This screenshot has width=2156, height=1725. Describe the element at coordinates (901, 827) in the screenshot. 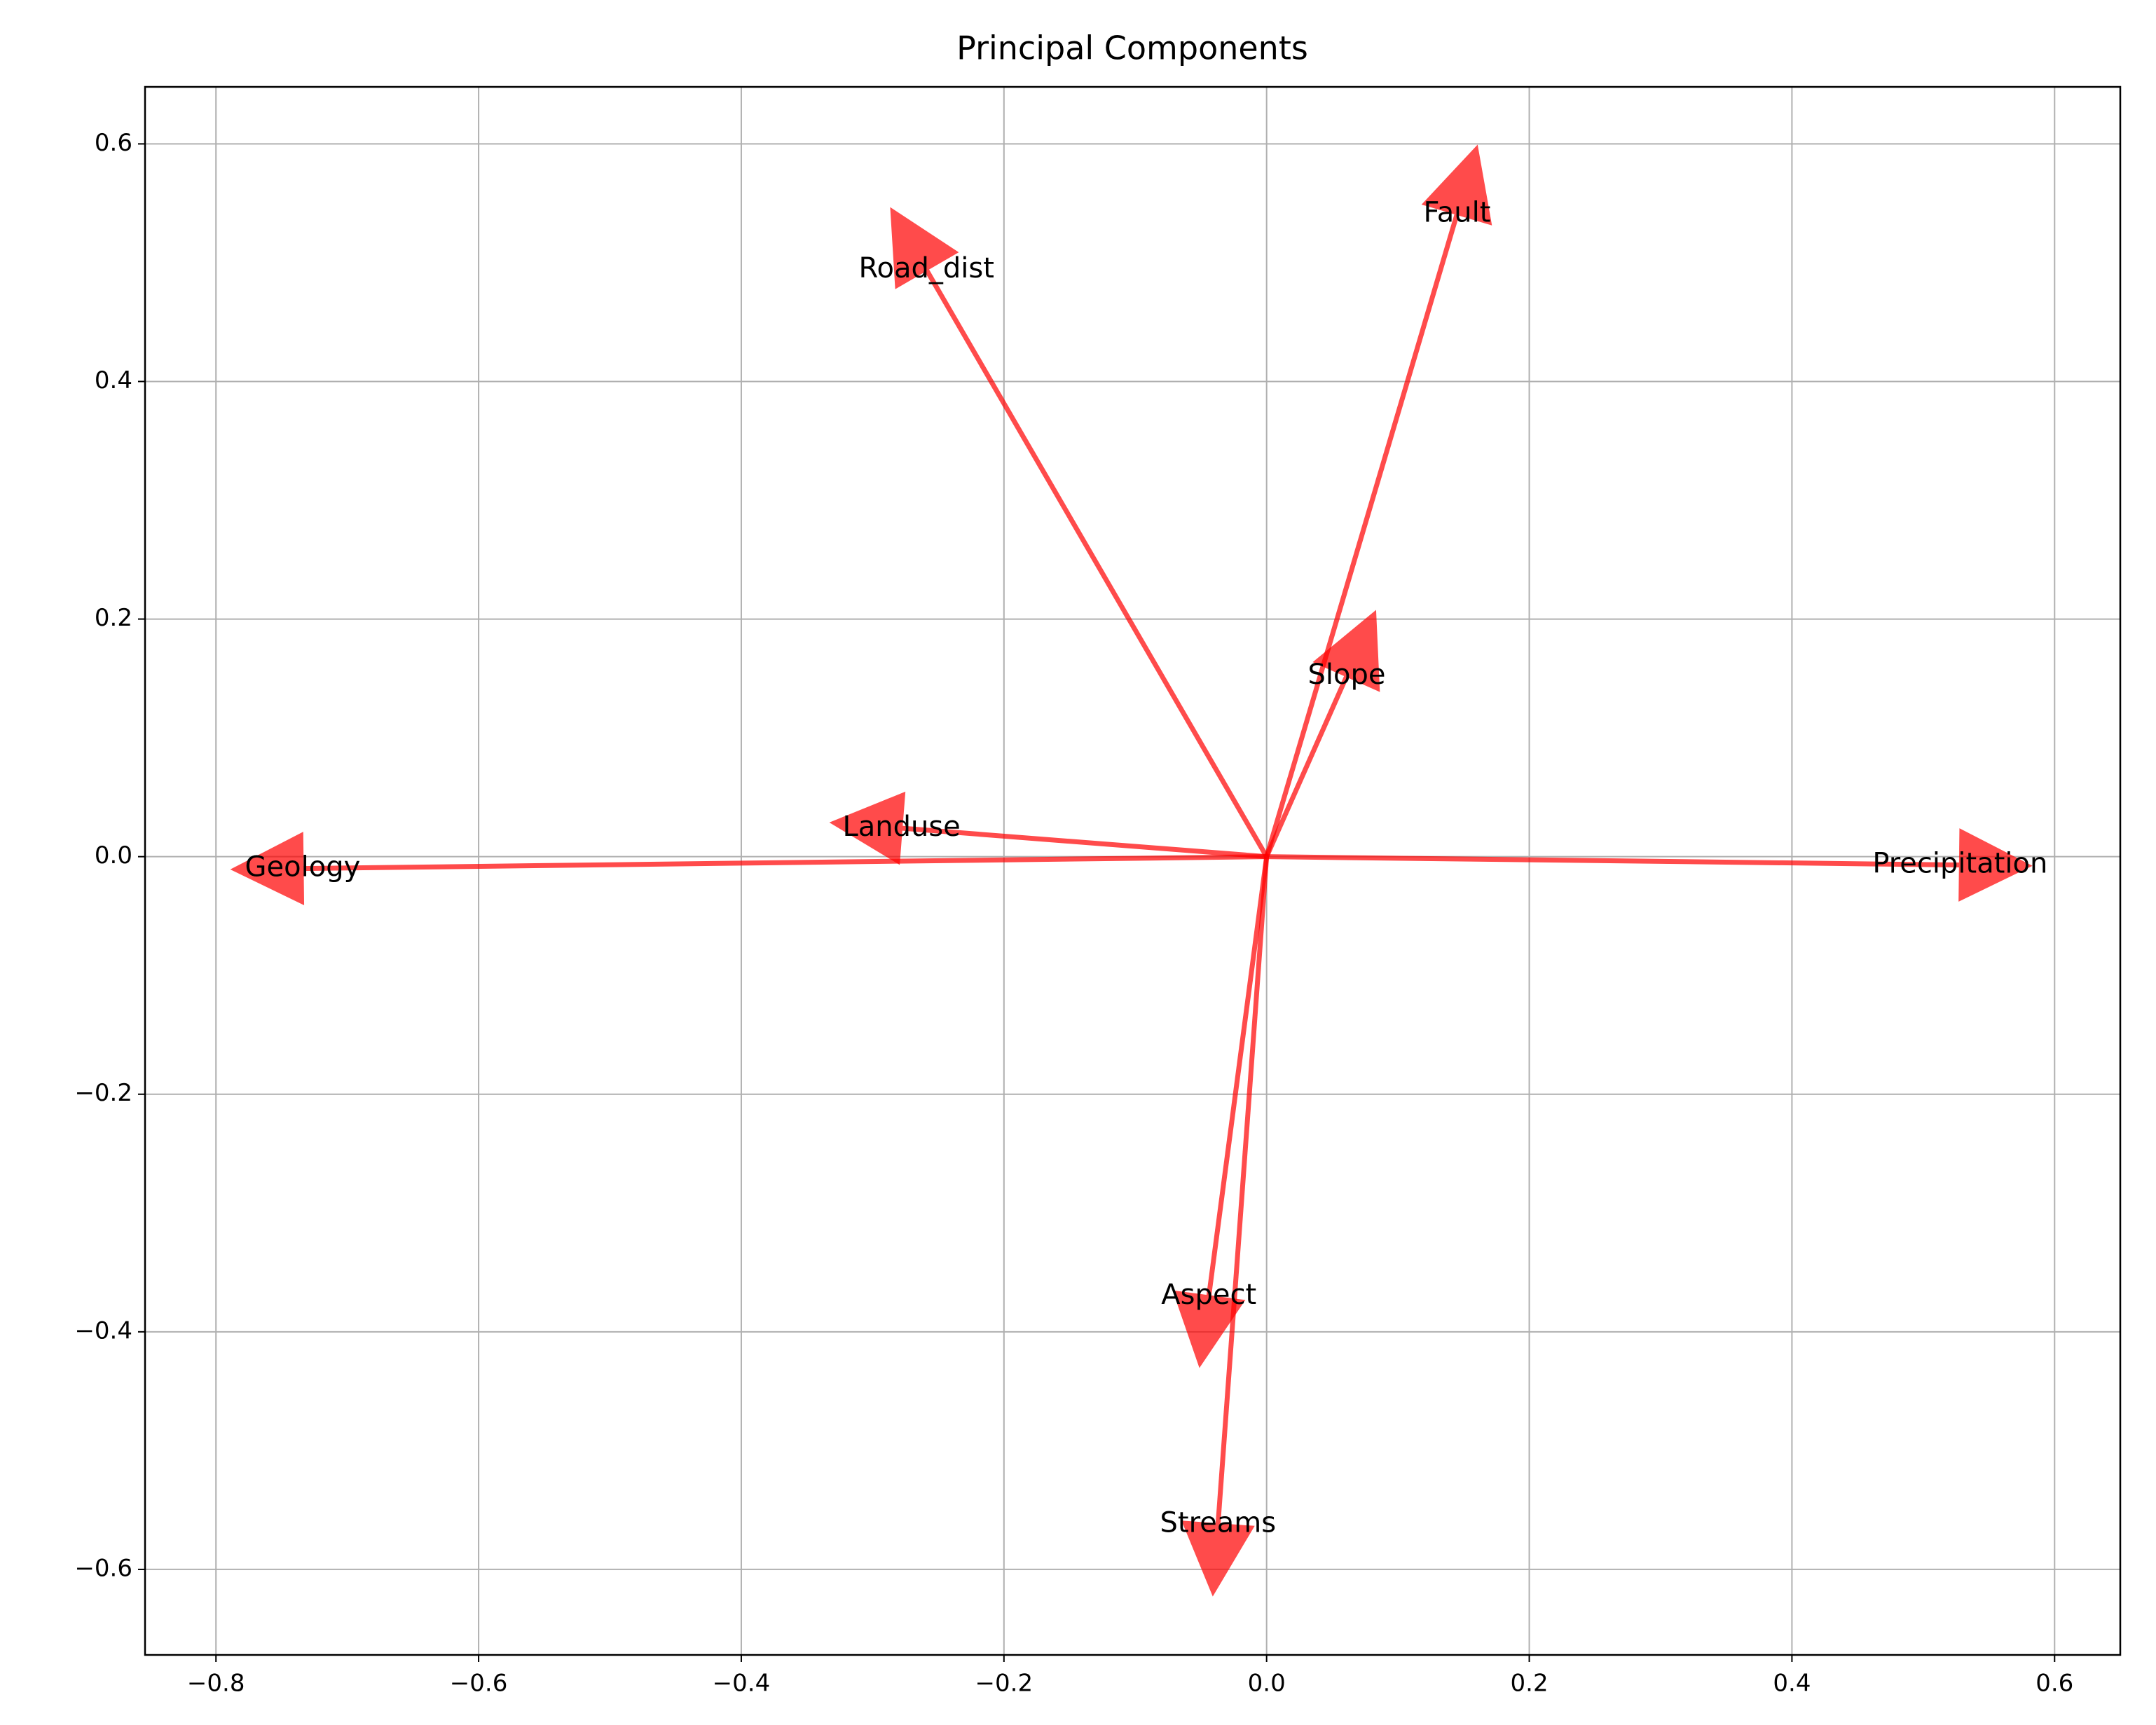

I see `vector-label: Landuse` at that location.